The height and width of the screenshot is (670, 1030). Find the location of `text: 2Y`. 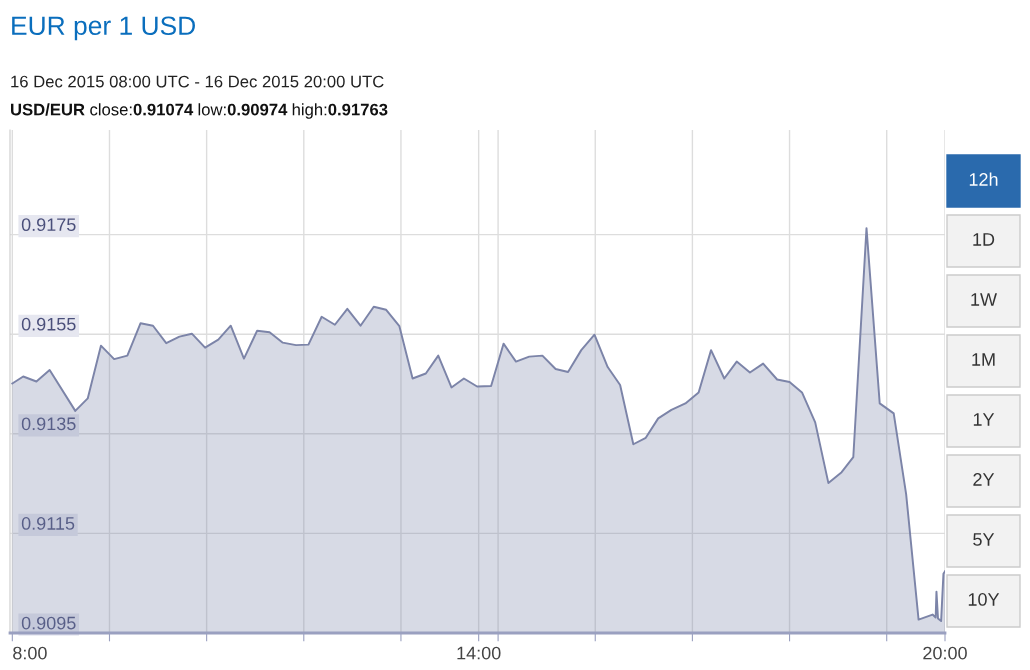

text: 2Y is located at coordinates (984, 479).